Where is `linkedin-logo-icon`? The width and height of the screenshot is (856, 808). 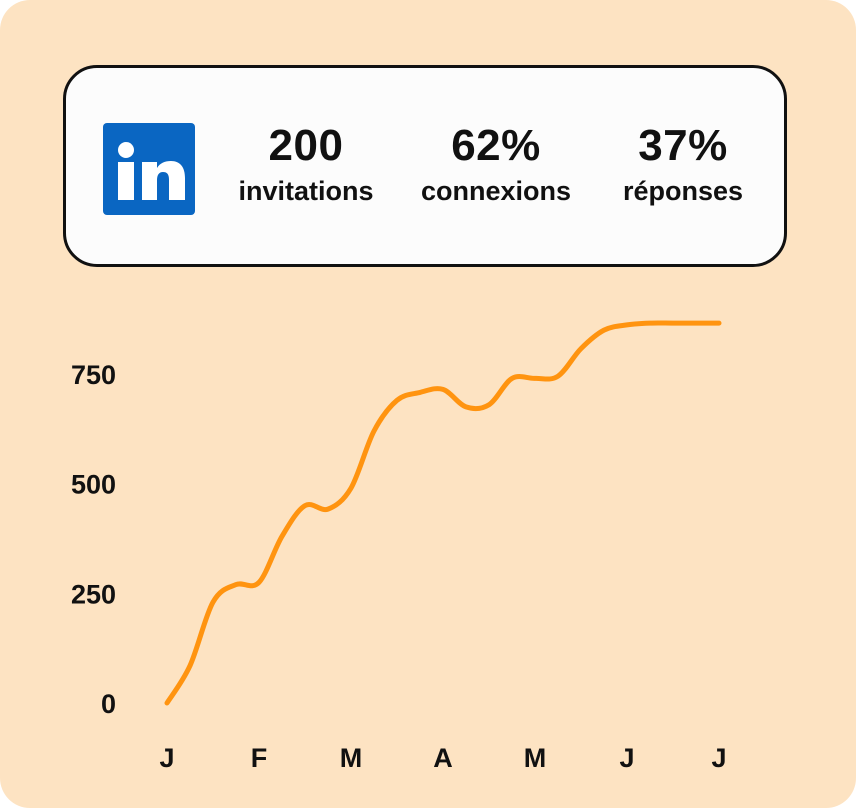
linkedin-logo-icon is located at coordinates (149, 169).